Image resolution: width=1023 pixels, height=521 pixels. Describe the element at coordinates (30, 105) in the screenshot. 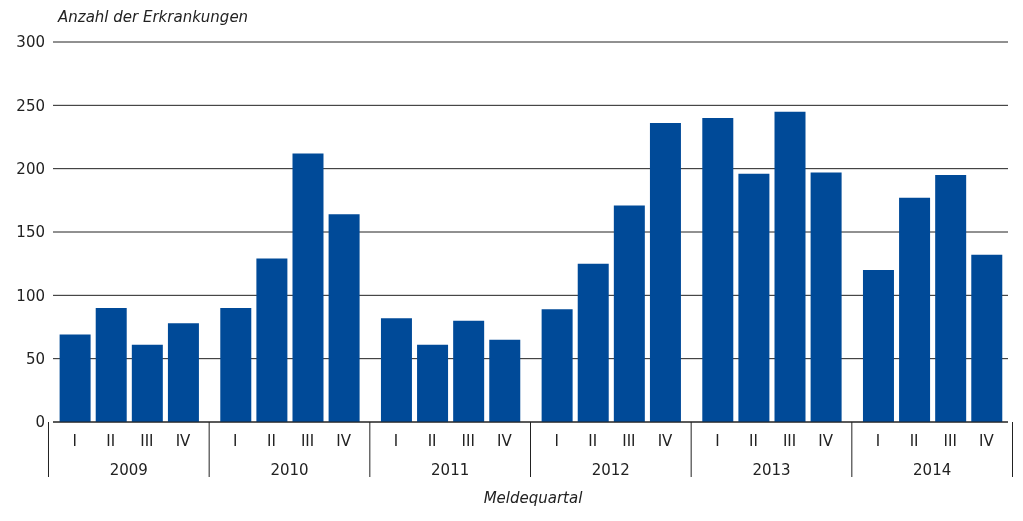

I see `y-tick-label: 250` at that location.